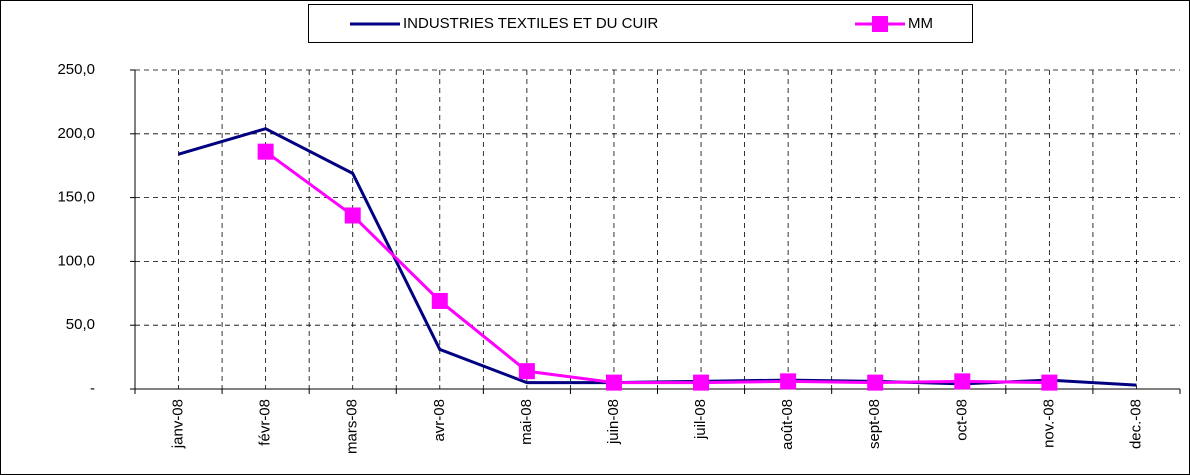 The width and height of the screenshot is (1190, 475). I want to click on y-tick-label: -, so click(92, 388).